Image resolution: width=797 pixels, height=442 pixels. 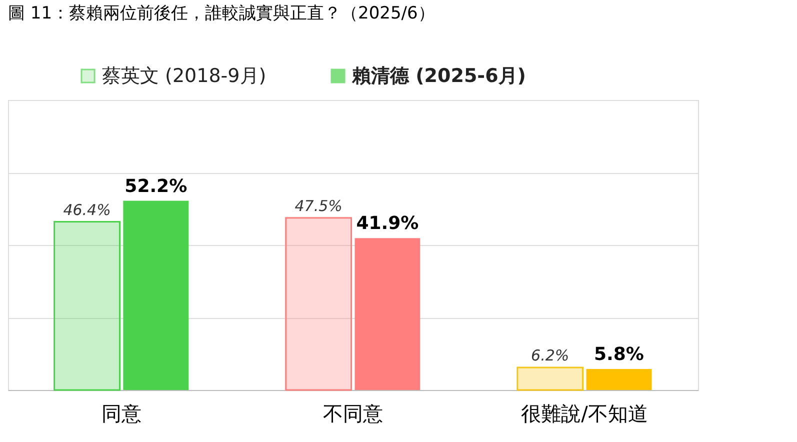 What do you see at coordinates (584, 414) in the screenshot?
I see `x-tick-label: 很難說/不知道` at bounding box center [584, 414].